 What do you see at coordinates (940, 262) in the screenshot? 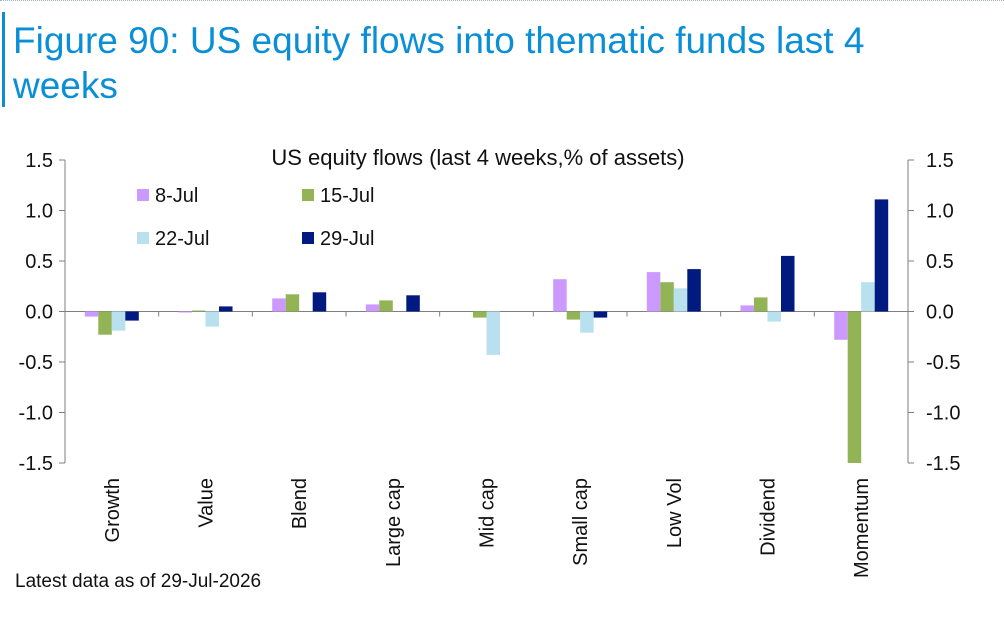
I see `right-tick-label: 0.5` at bounding box center [940, 262].